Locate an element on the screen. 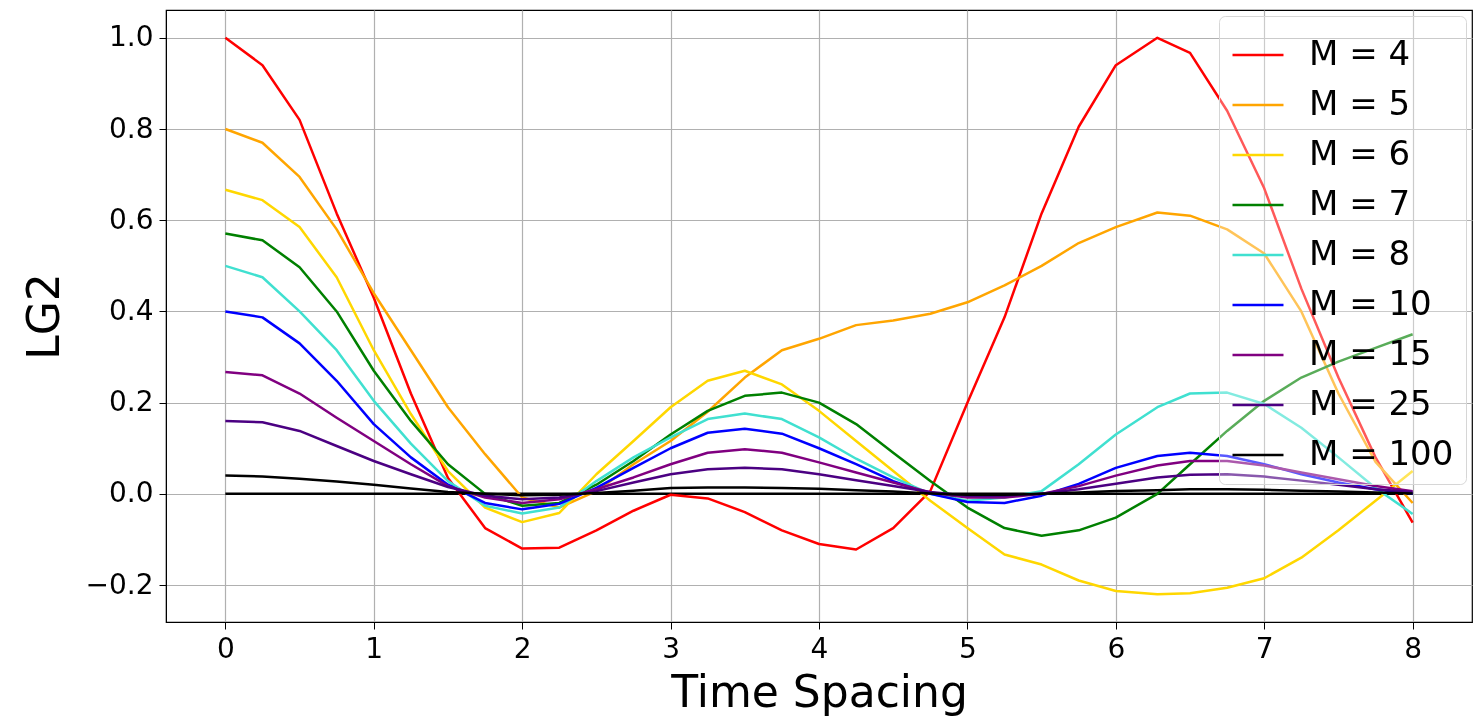 This screenshot has height=718, width=1474. x-tick-label: 6 is located at coordinates (1116, 648).